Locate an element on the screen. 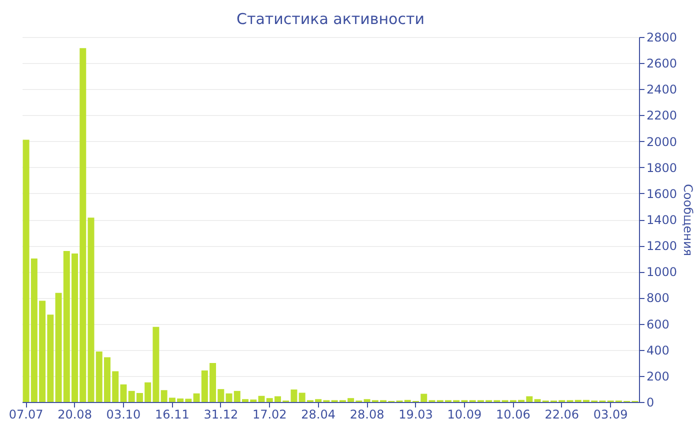  y-tick-label: 1800 is located at coordinates (662, 167).